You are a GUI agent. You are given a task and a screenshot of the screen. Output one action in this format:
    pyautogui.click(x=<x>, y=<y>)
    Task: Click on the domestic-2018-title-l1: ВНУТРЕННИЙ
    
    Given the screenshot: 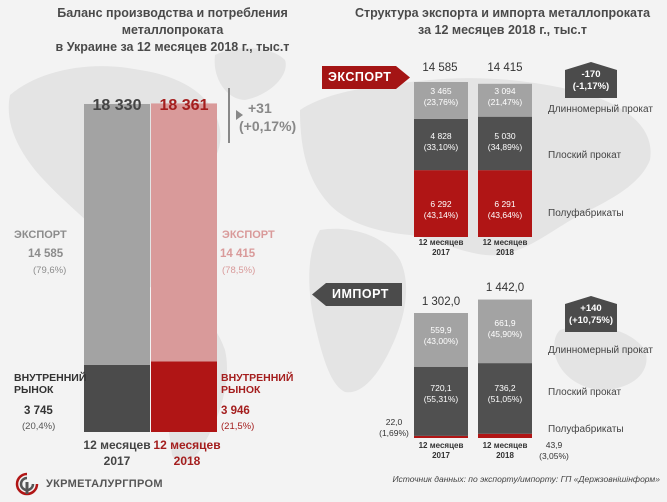 What is the action you would take?
    pyautogui.click(x=257, y=378)
    